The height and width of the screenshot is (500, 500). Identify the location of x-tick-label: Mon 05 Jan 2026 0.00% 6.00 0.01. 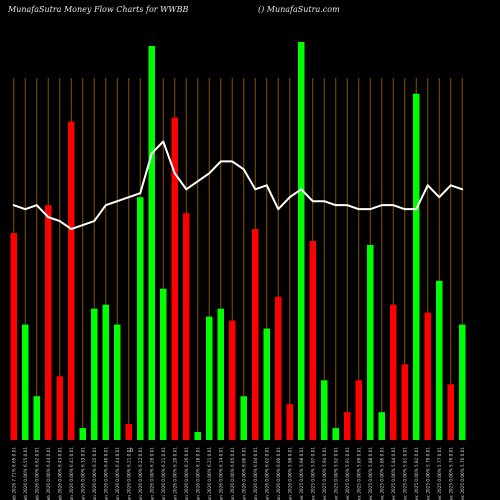
(278, 473).